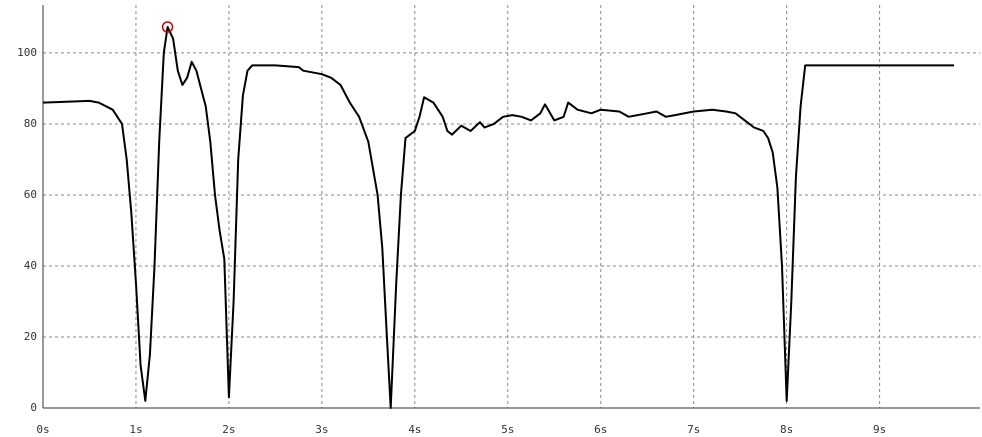  Describe the element at coordinates (786, 429) in the screenshot. I see `x-tick-label: 8s` at that location.